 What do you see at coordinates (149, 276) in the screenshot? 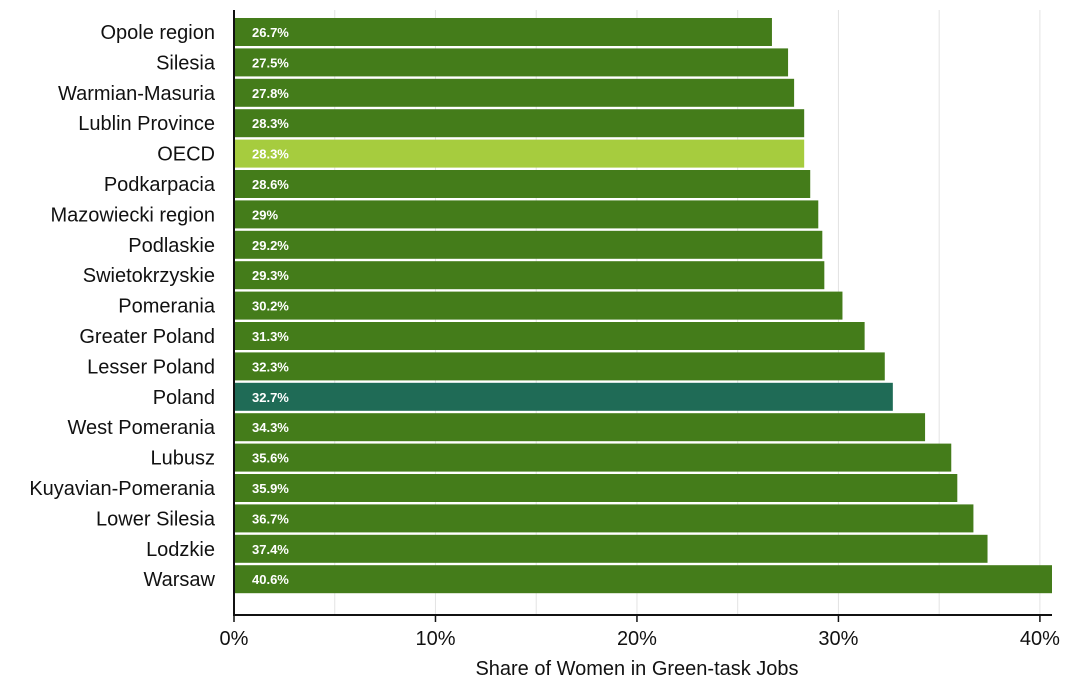
I see `category-label: Swietokrzyskie` at bounding box center [149, 276].